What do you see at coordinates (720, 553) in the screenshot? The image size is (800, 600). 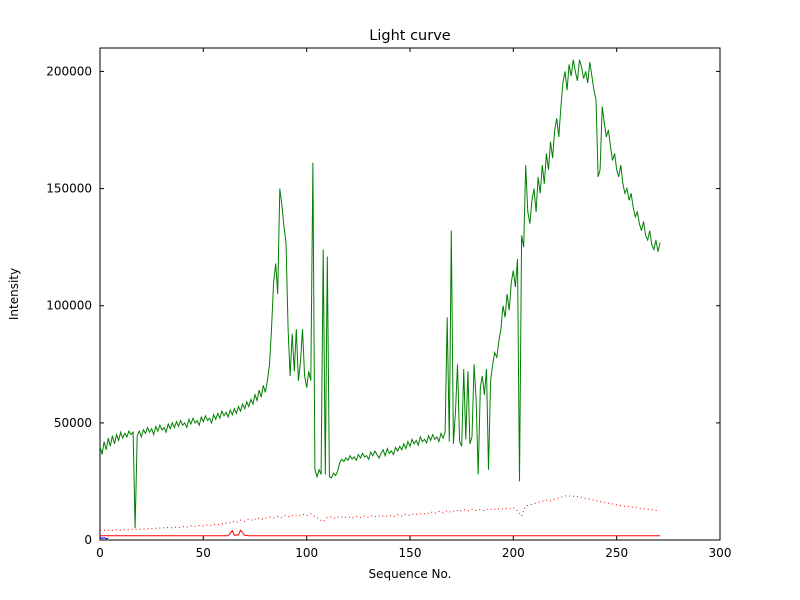 I see `x-tick-label: 300` at bounding box center [720, 553].